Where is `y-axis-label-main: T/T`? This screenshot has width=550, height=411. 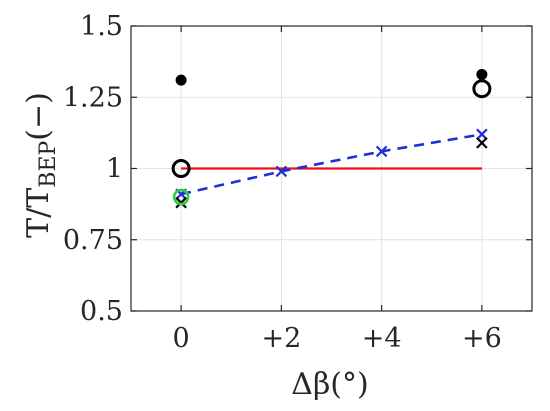
y-axis-label-main: T/T is located at coordinates (38, 213).